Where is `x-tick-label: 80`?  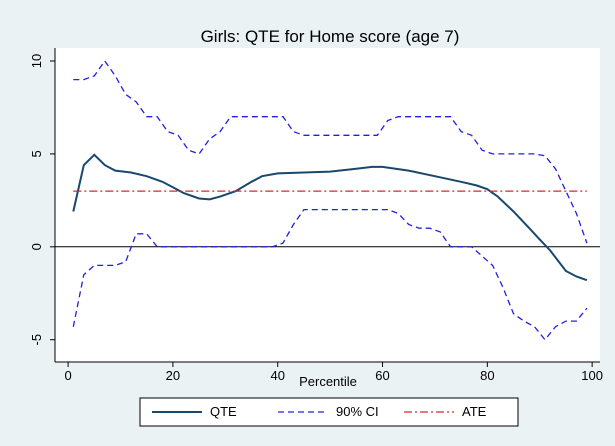
x-tick-label: 80 is located at coordinates (487, 375).